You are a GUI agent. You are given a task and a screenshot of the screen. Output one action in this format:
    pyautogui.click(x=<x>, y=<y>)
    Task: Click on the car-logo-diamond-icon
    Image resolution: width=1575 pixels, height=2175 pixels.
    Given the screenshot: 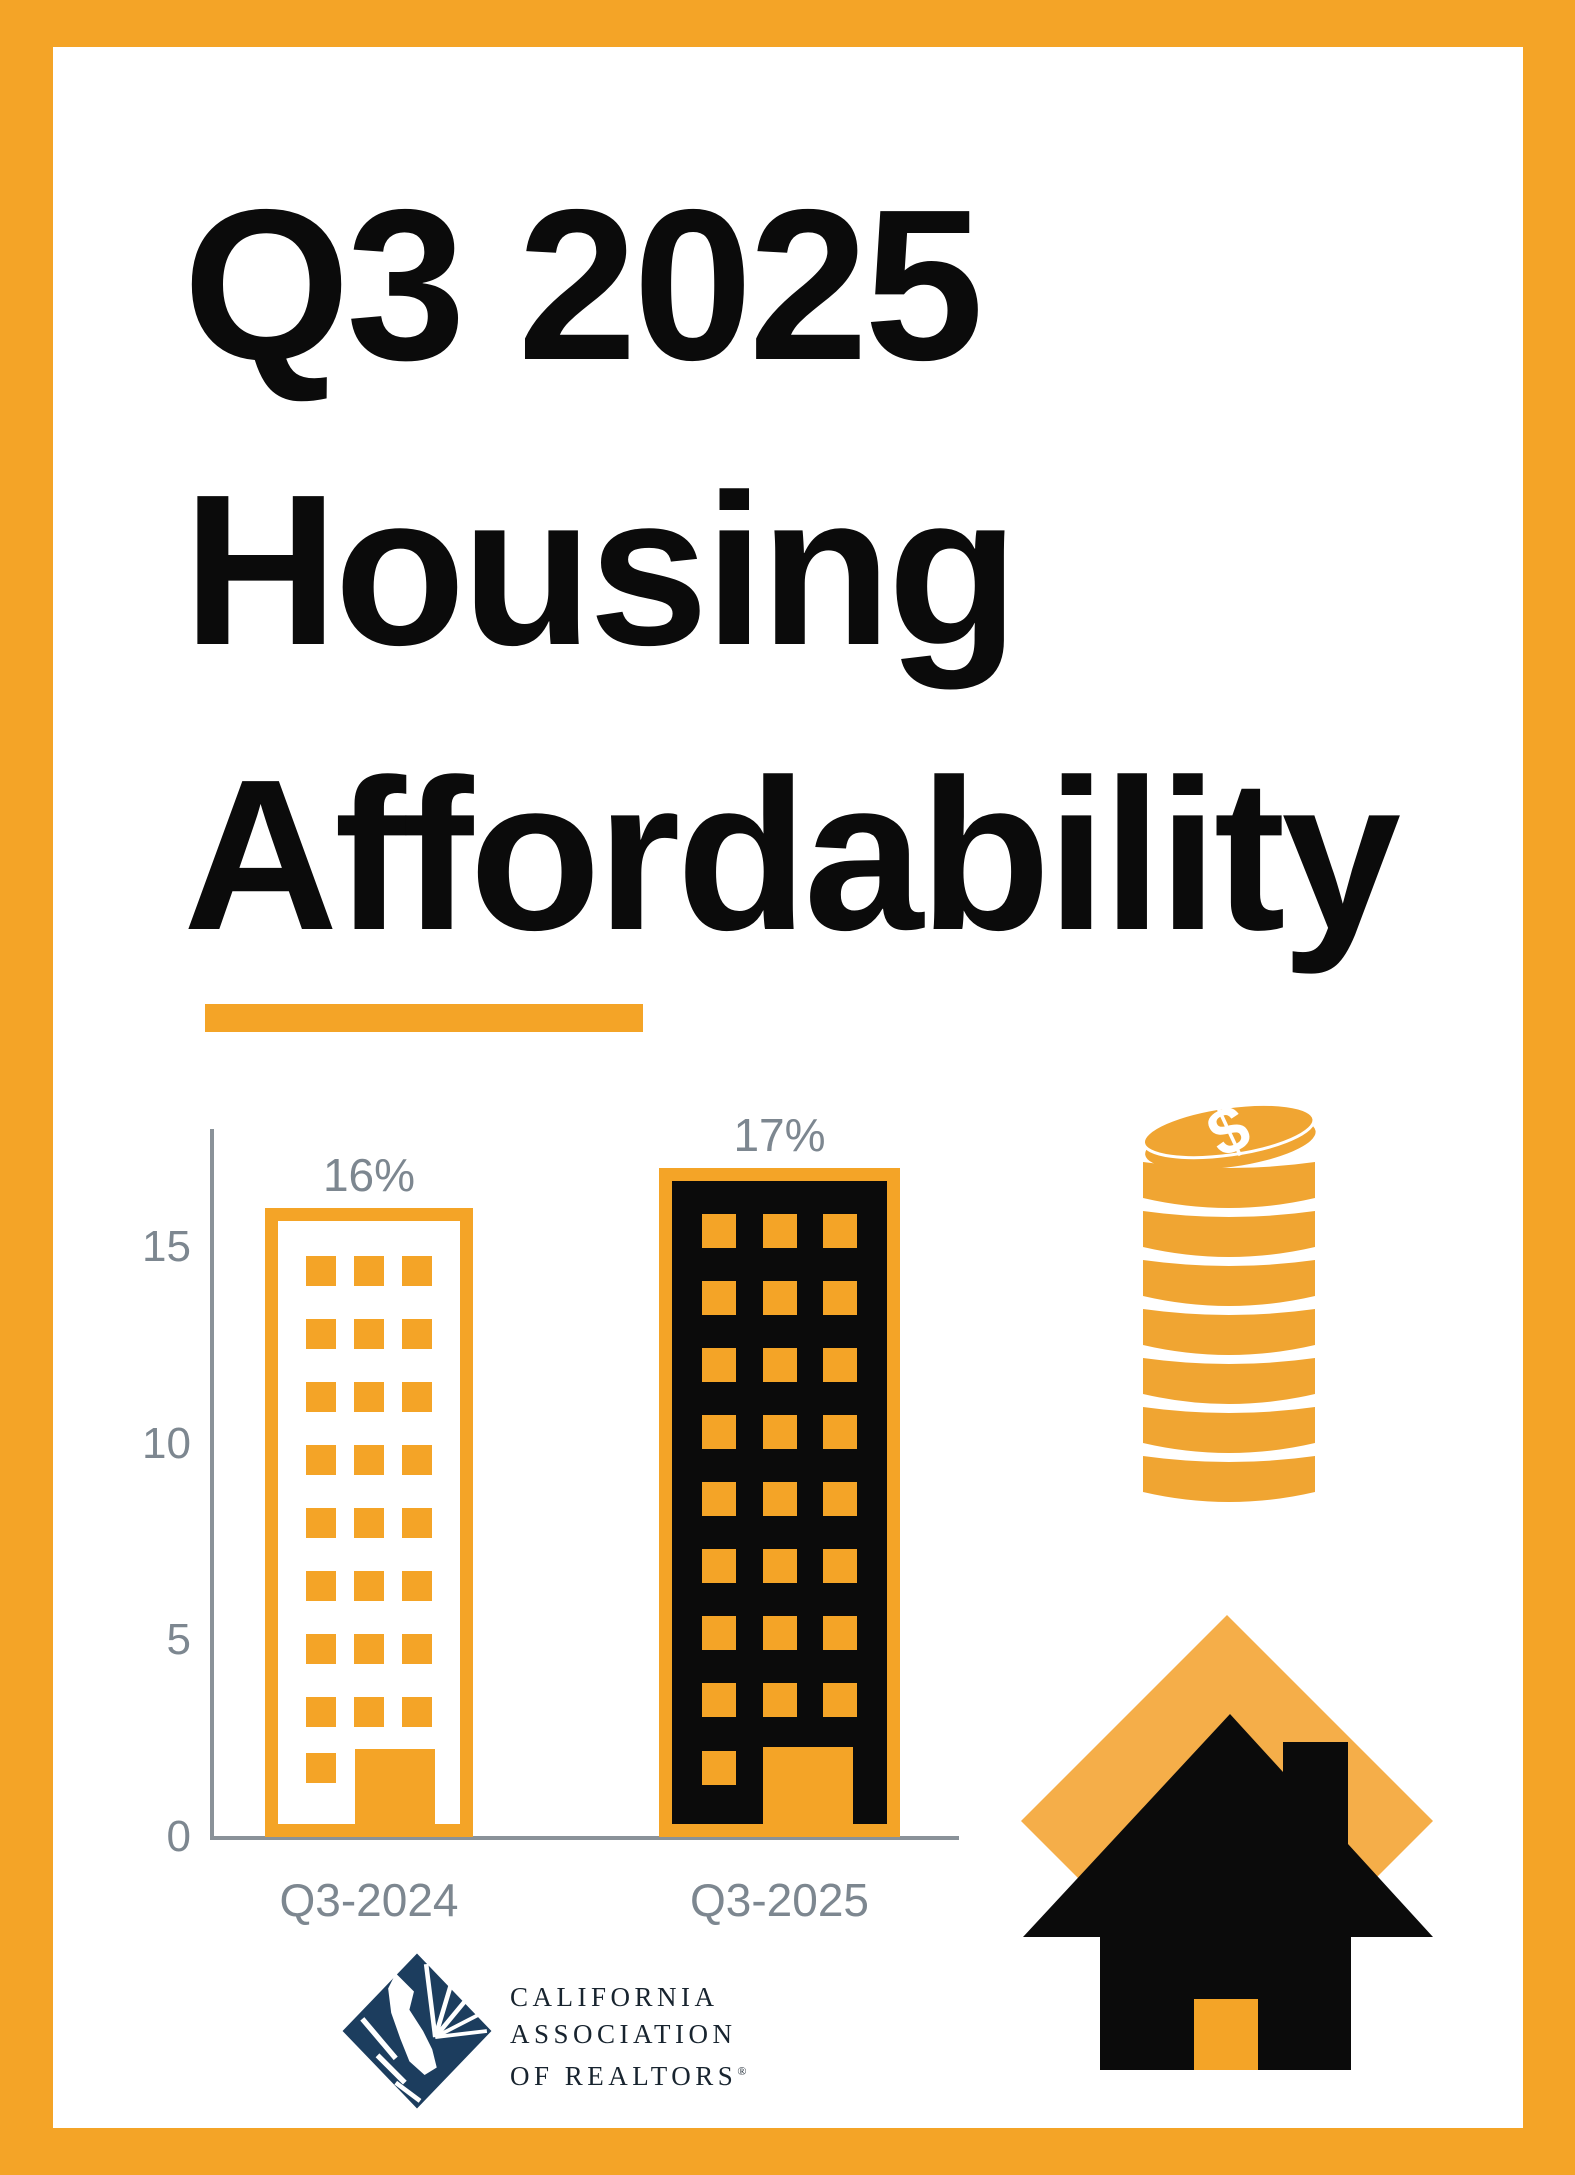 What is the action you would take?
    pyautogui.click(x=417, y=2031)
    